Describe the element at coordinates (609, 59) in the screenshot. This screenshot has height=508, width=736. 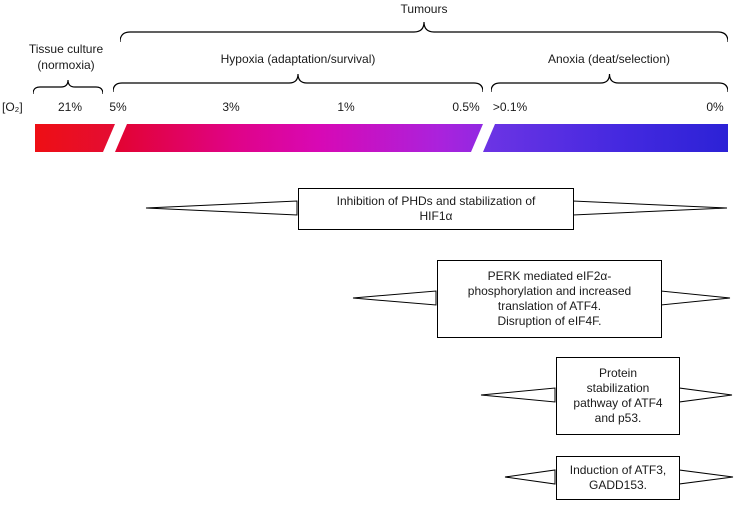
I see `anoxia-label: Anoxia (deat/selection)` at that location.